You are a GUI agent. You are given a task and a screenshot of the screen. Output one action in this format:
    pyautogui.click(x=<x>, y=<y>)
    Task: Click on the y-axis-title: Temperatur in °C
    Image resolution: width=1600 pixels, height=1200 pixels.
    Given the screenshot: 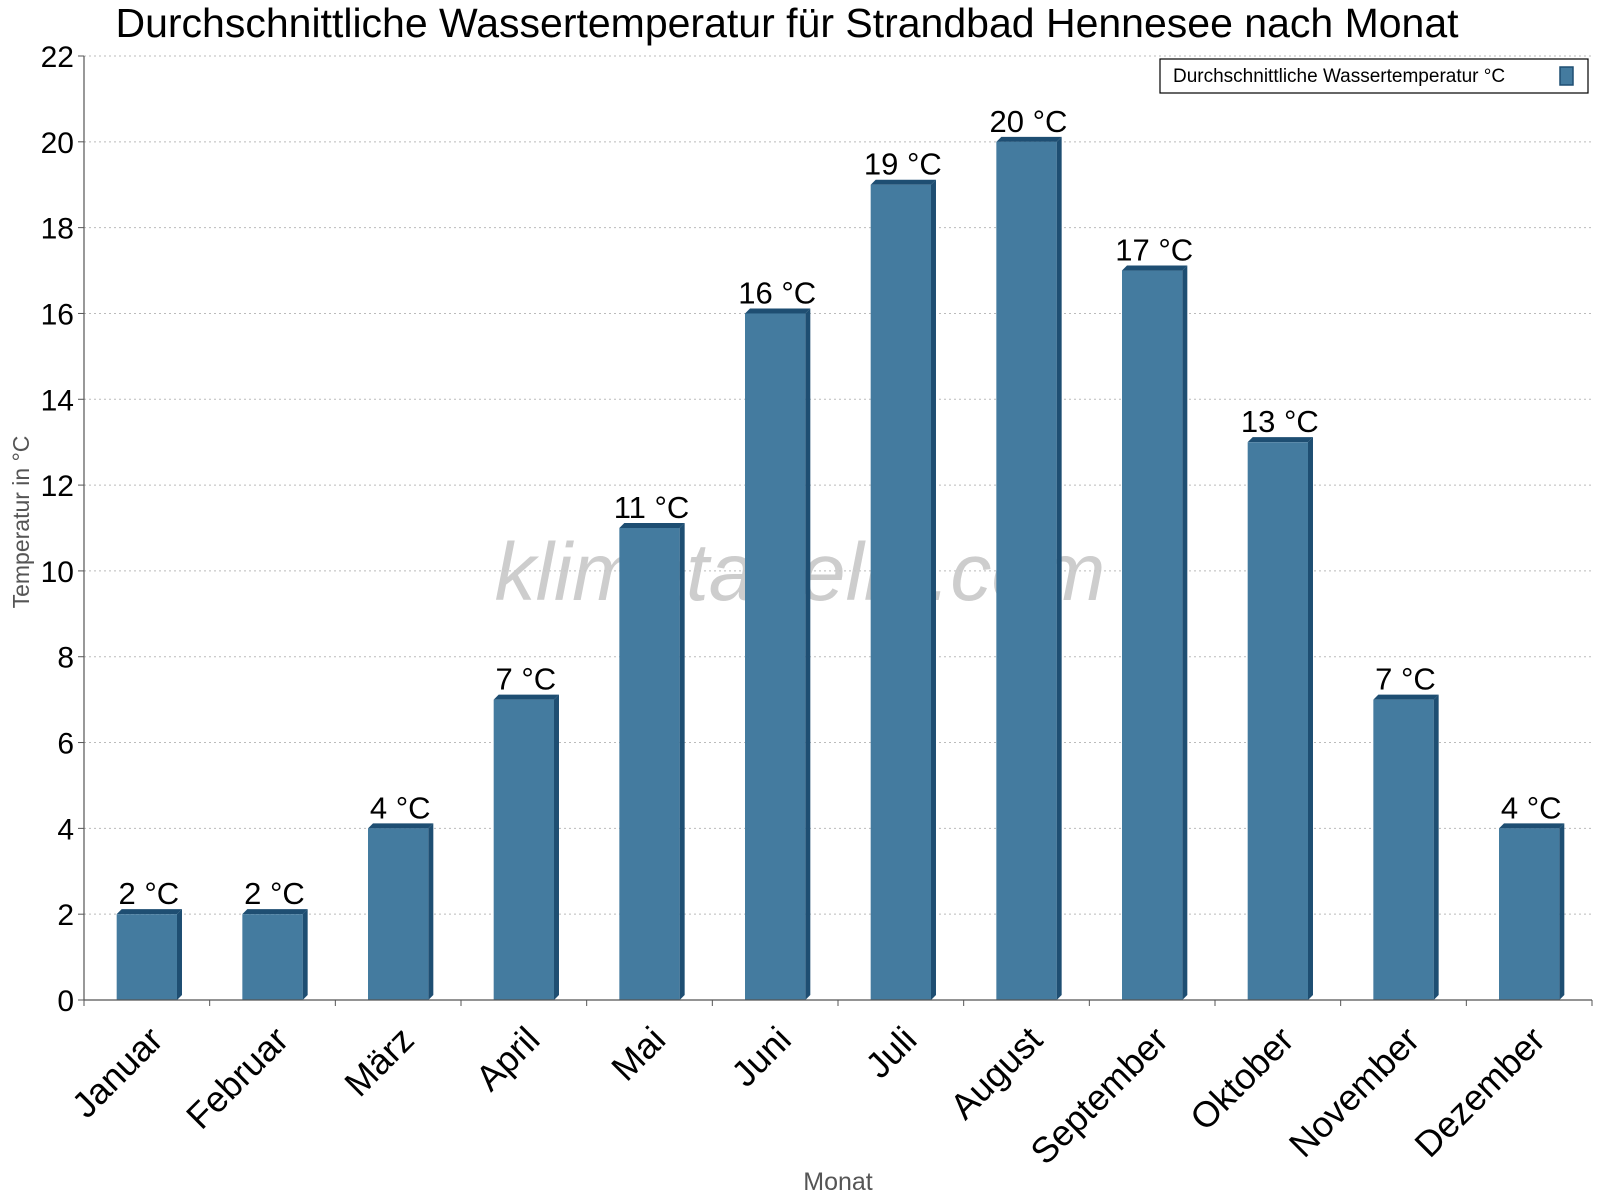 What is the action you would take?
    pyautogui.click(x=21, y=522)
    